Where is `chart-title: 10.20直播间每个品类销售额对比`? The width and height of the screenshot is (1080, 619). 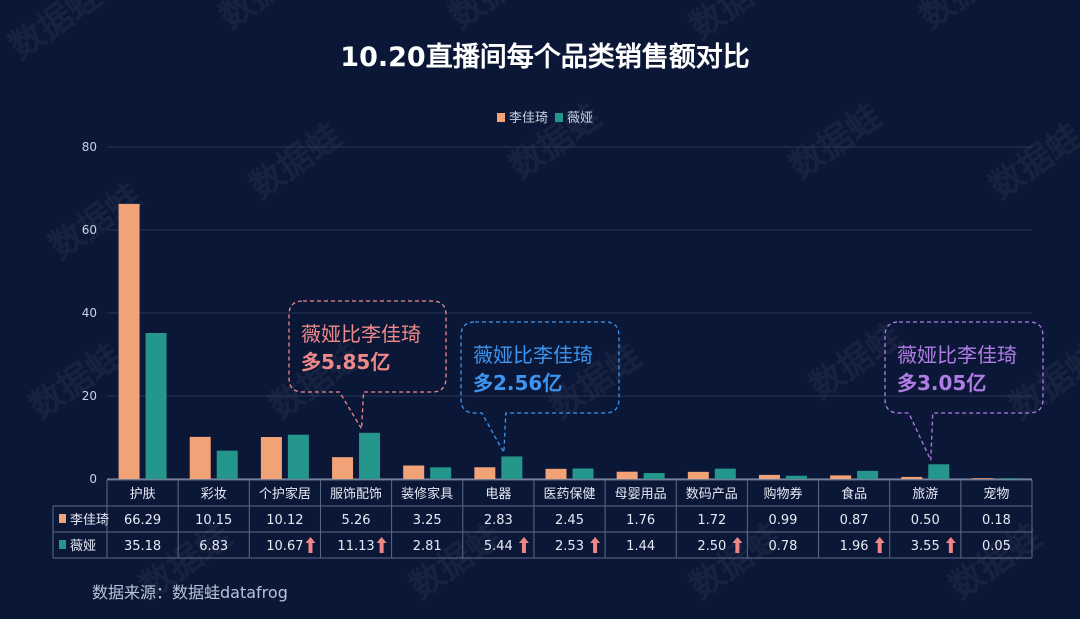 chart-title: 10.20直播间每个品类销售额对比 is located at coordinates (544, 57).